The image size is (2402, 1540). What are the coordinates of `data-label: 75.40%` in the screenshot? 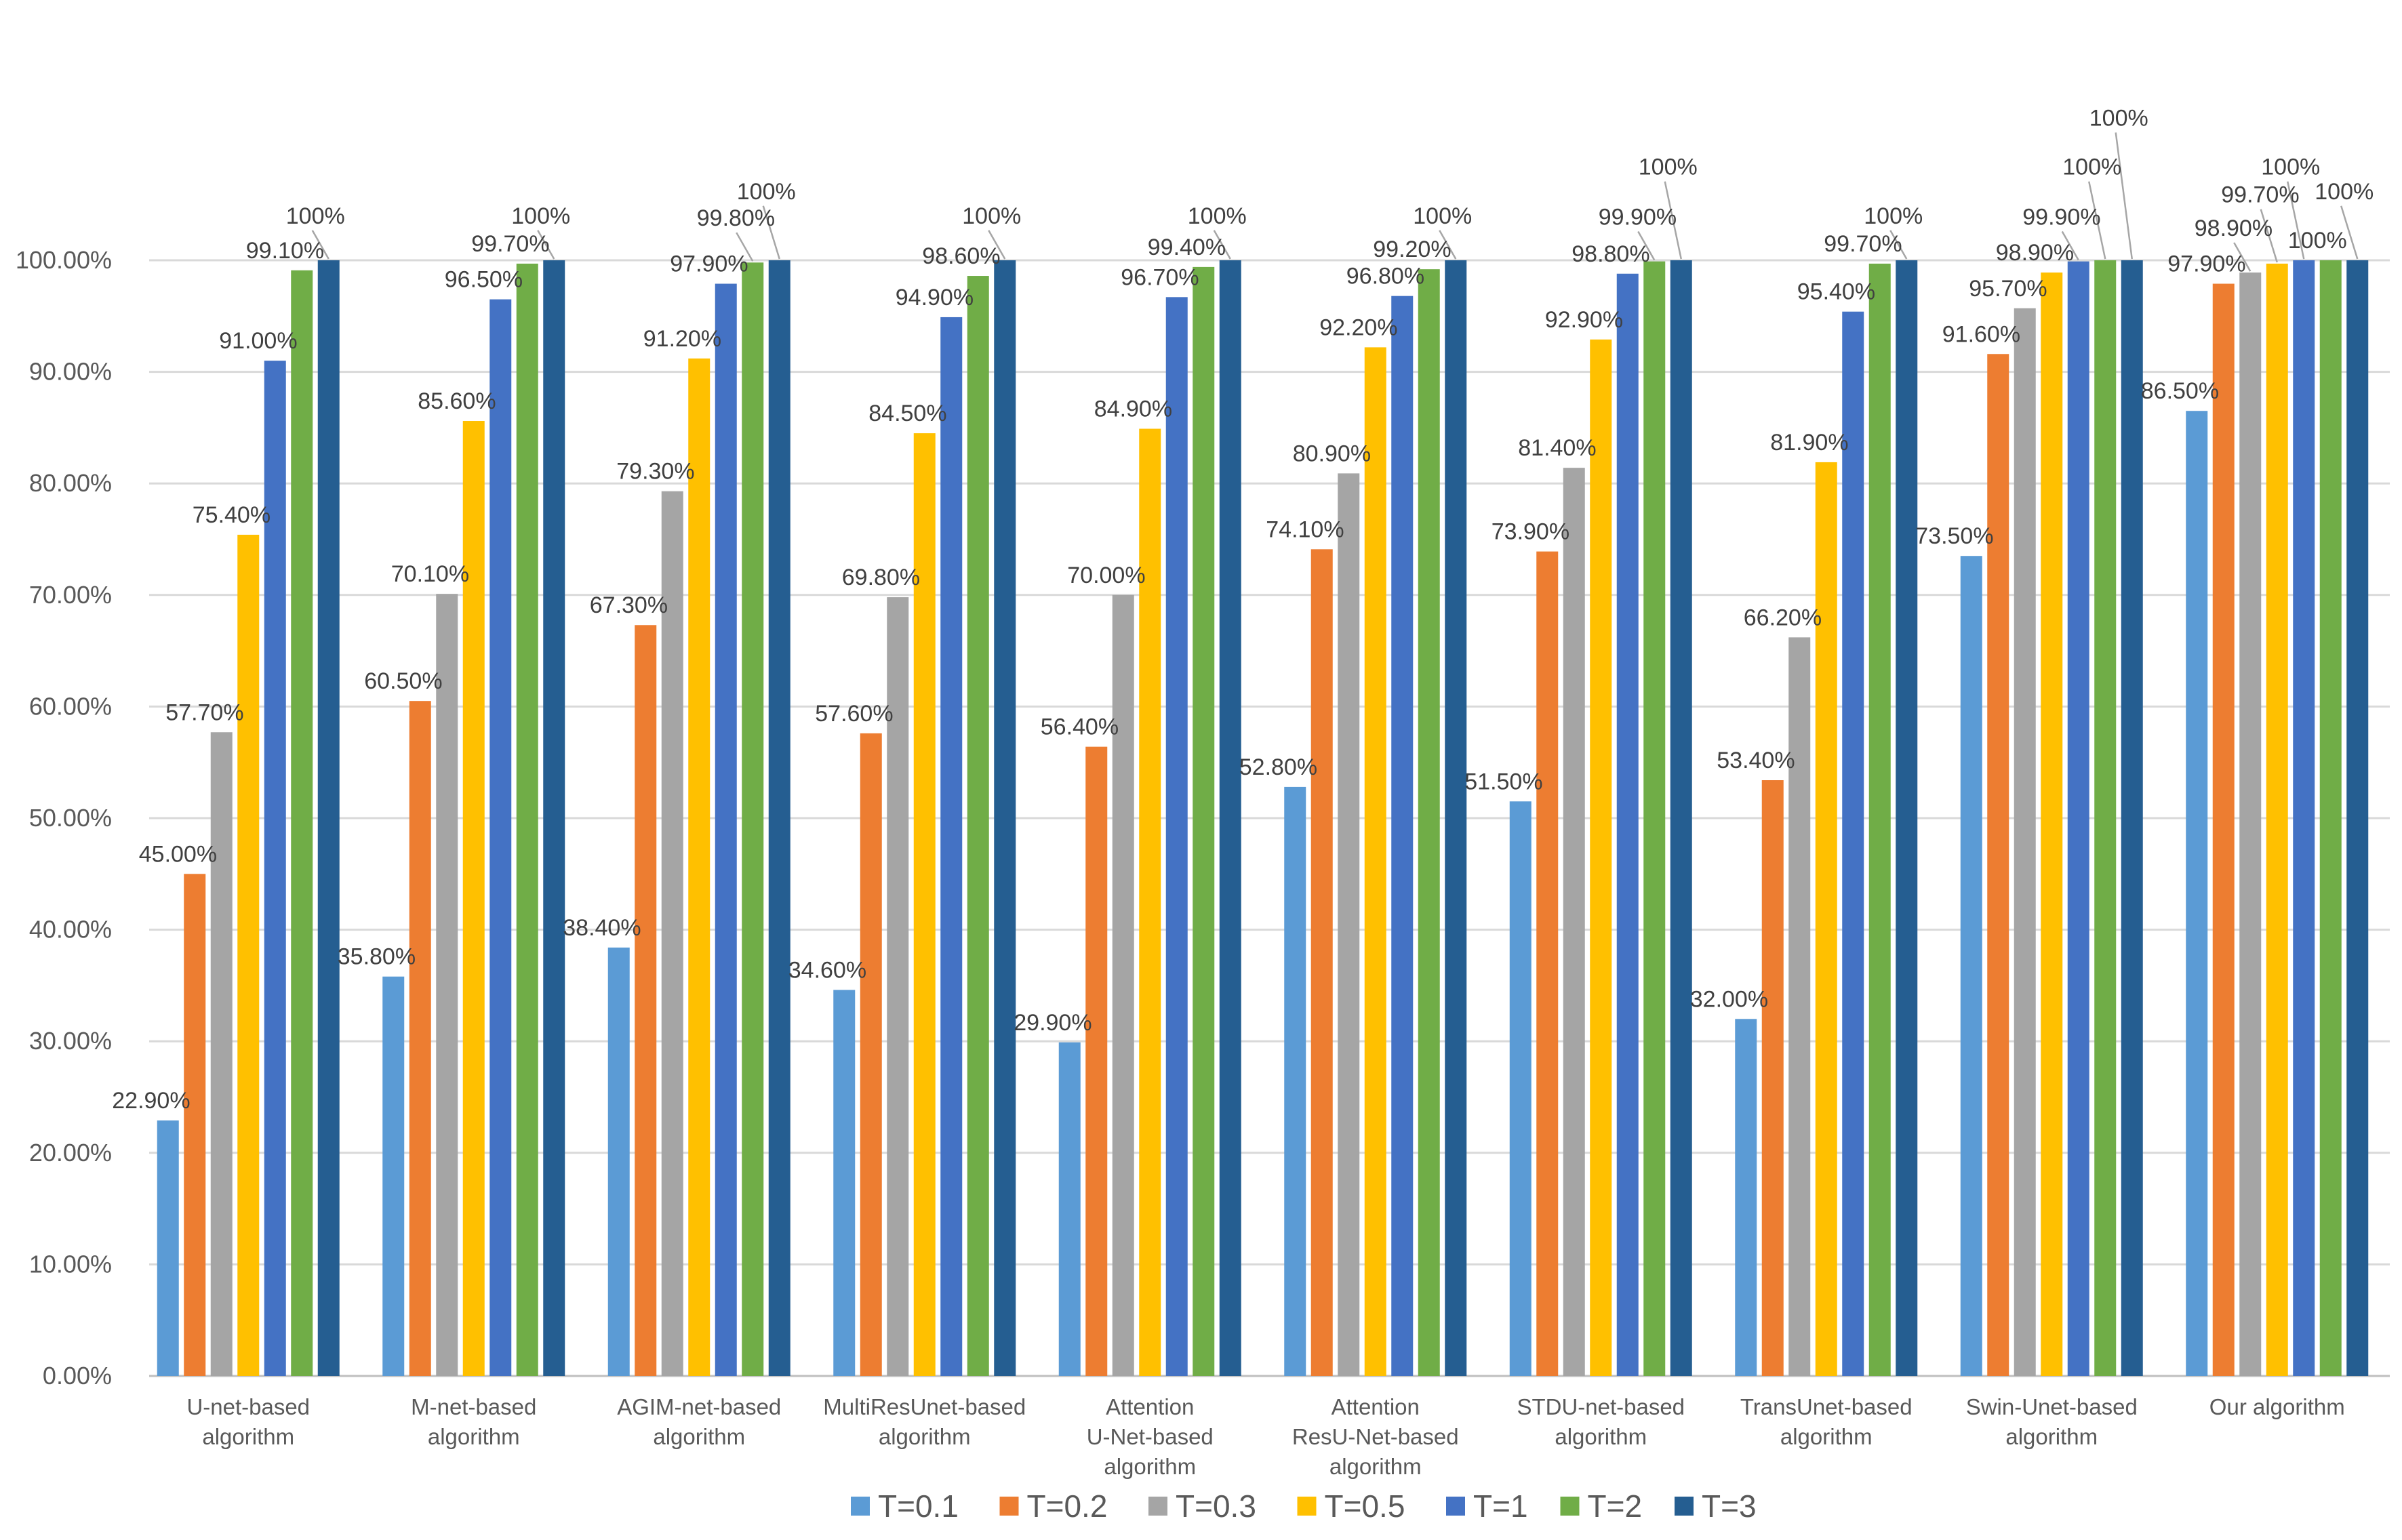 It's located at (232, 515).